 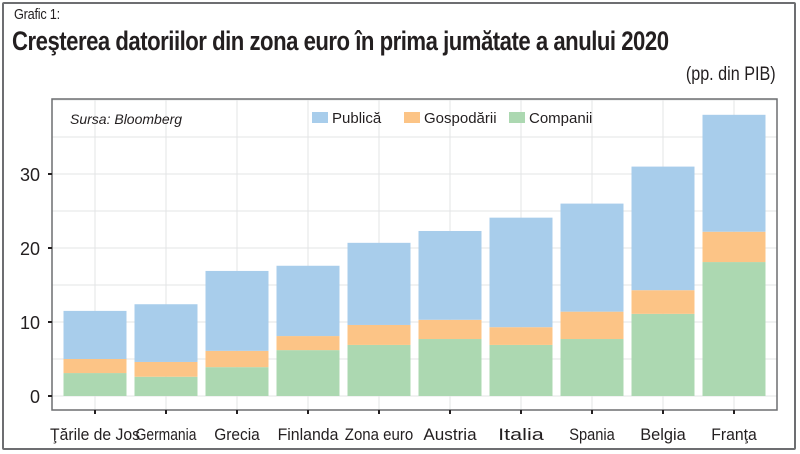 I want to click on legend-label: Companii, so click(x=560, y=118).